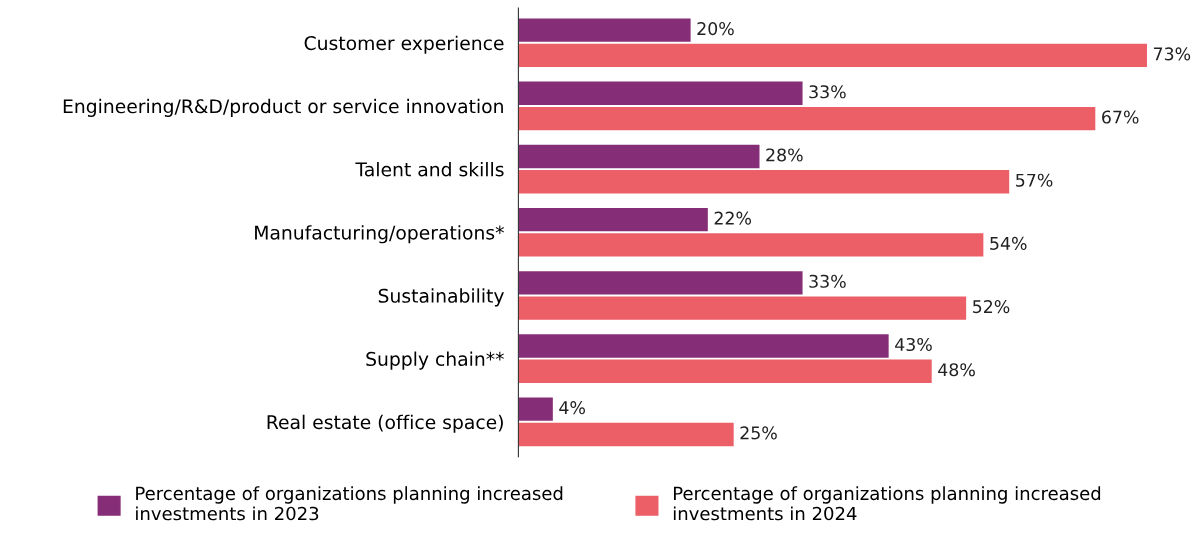  I want to click on data-label: 22%, so click(733, 218).